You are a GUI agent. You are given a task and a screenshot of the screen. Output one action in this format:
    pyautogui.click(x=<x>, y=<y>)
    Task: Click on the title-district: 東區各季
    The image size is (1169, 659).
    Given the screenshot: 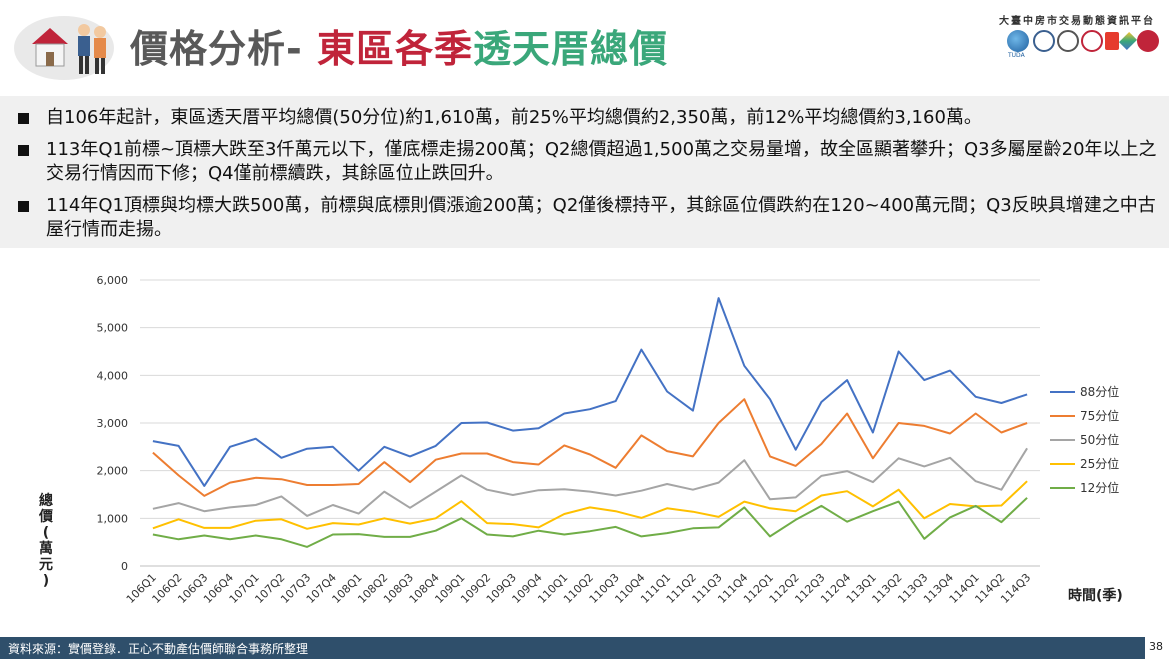 What is the action you would take?
    pyautogui.click(x=395, y=49)
    